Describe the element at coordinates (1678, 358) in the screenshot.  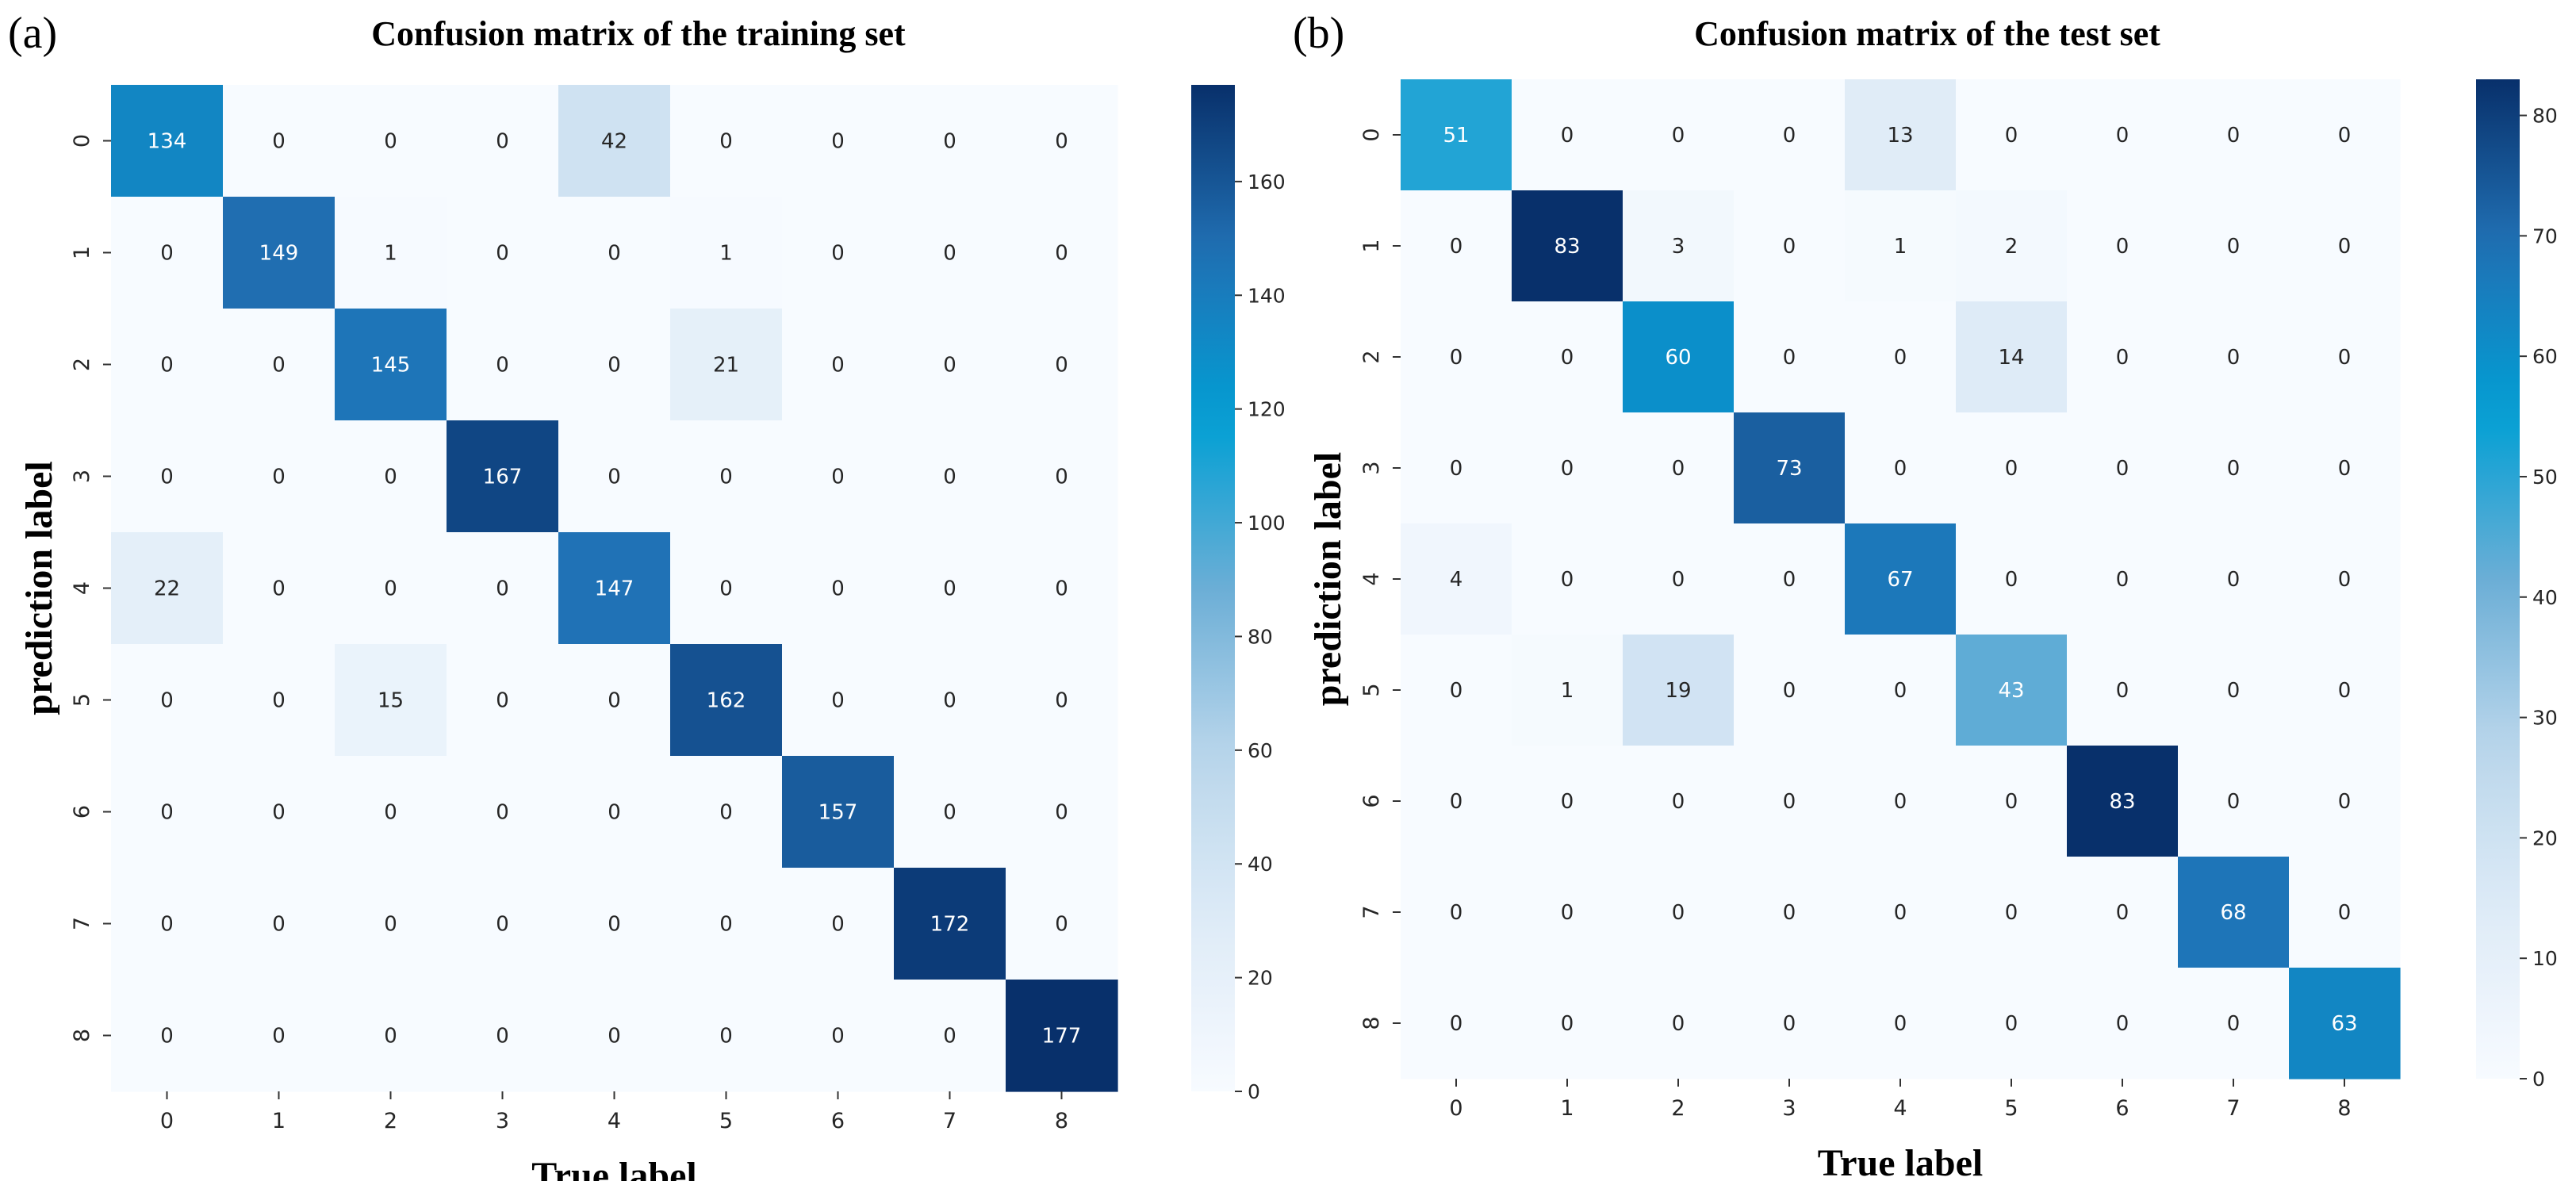
I see `cell-value-label: 60` at that location.